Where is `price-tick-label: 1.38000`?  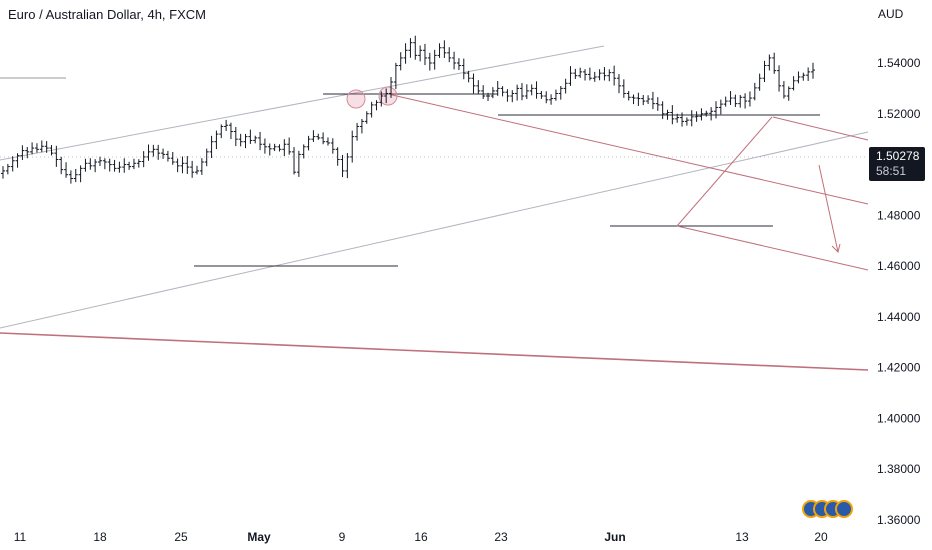
price-tick-label: 1.38000 is located at coordinates (899, 469).